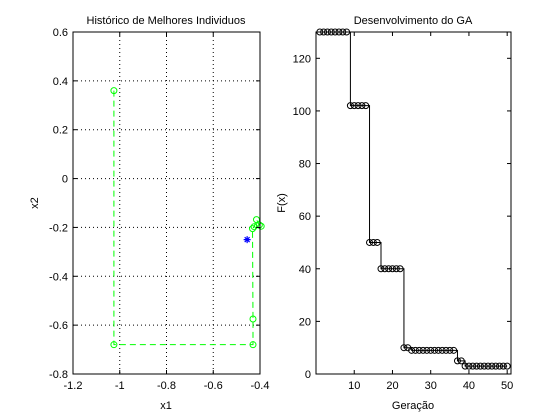 The height and width of the screenshot is (420, 560). Describe the element at coordinates (35, 203) in the screenshot. I see `history-y-label: x2` at that location.